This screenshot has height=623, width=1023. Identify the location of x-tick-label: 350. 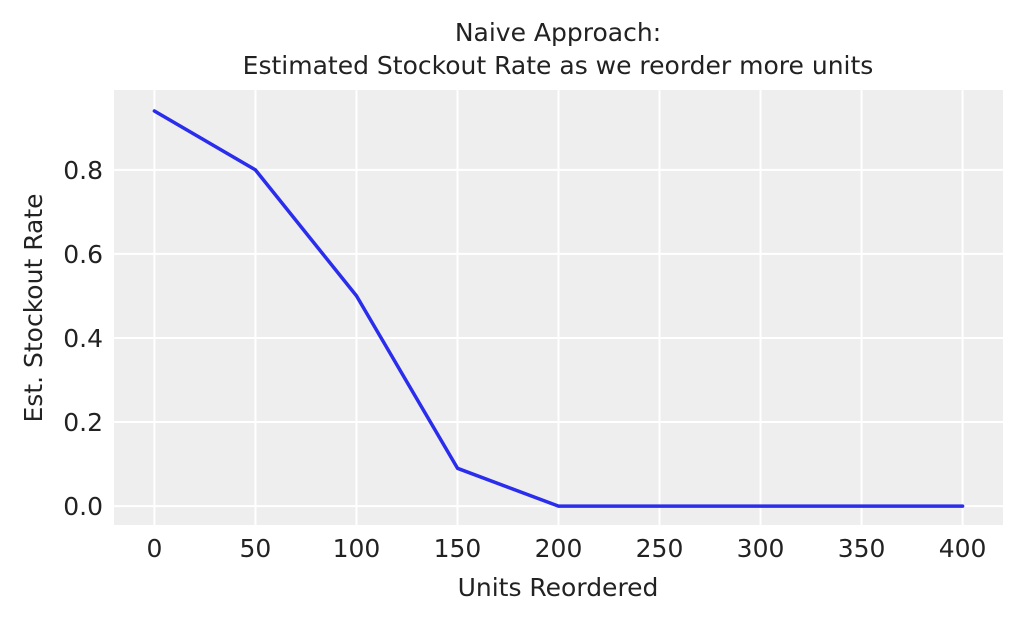
(862, 548).